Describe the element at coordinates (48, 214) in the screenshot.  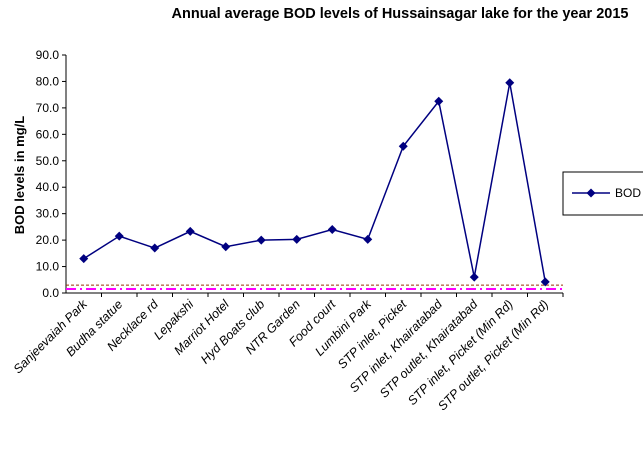
I see `y-tick-label: 30.0` at that location.